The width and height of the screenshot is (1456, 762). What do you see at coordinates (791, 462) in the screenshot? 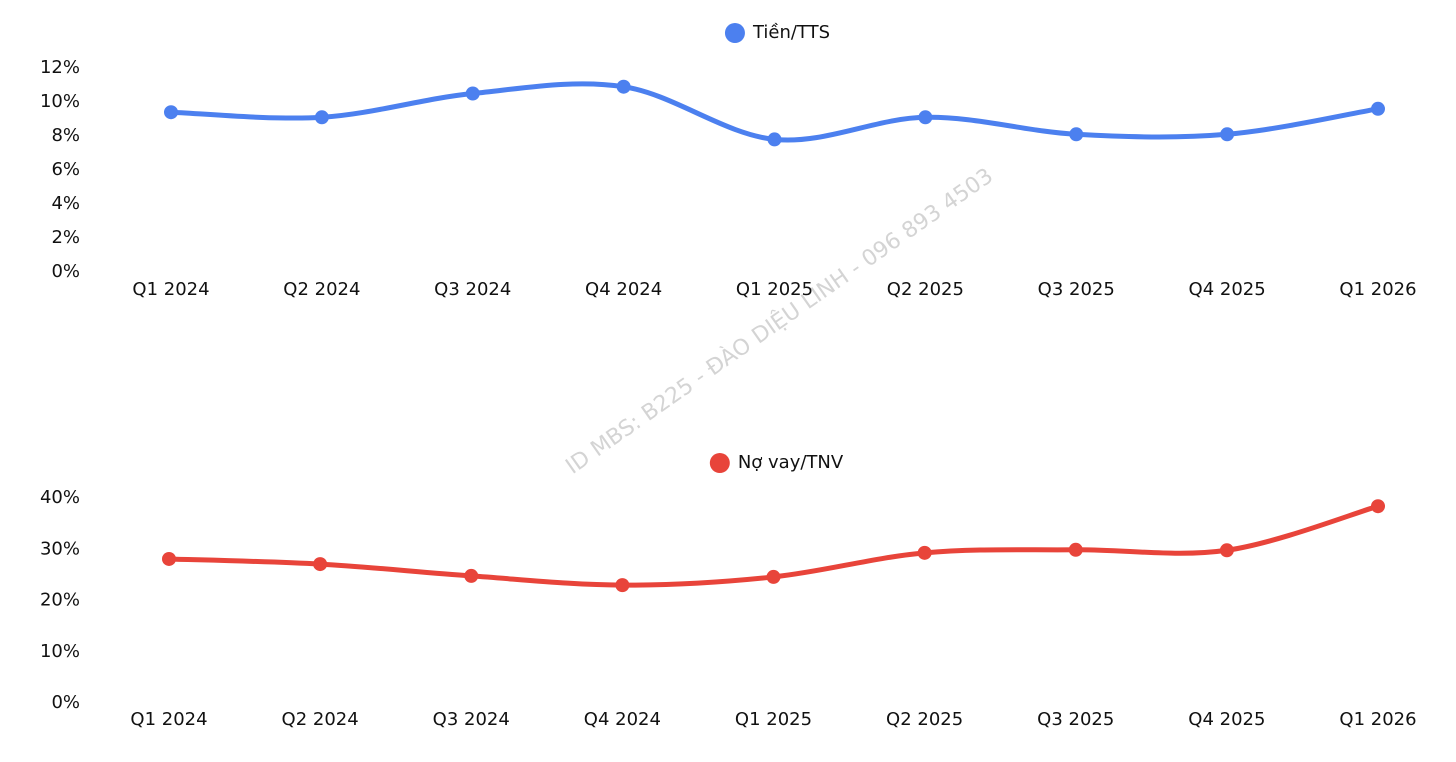
I see `legend-label: Nợ vay/TNV` at bounding box center [791, 462].